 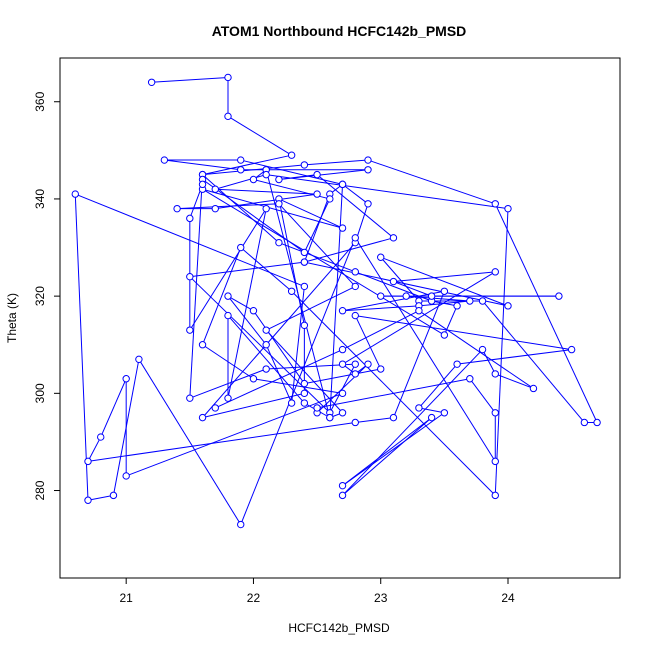 I want to click on y-tick-label: 360, so click(x=40, y=101).